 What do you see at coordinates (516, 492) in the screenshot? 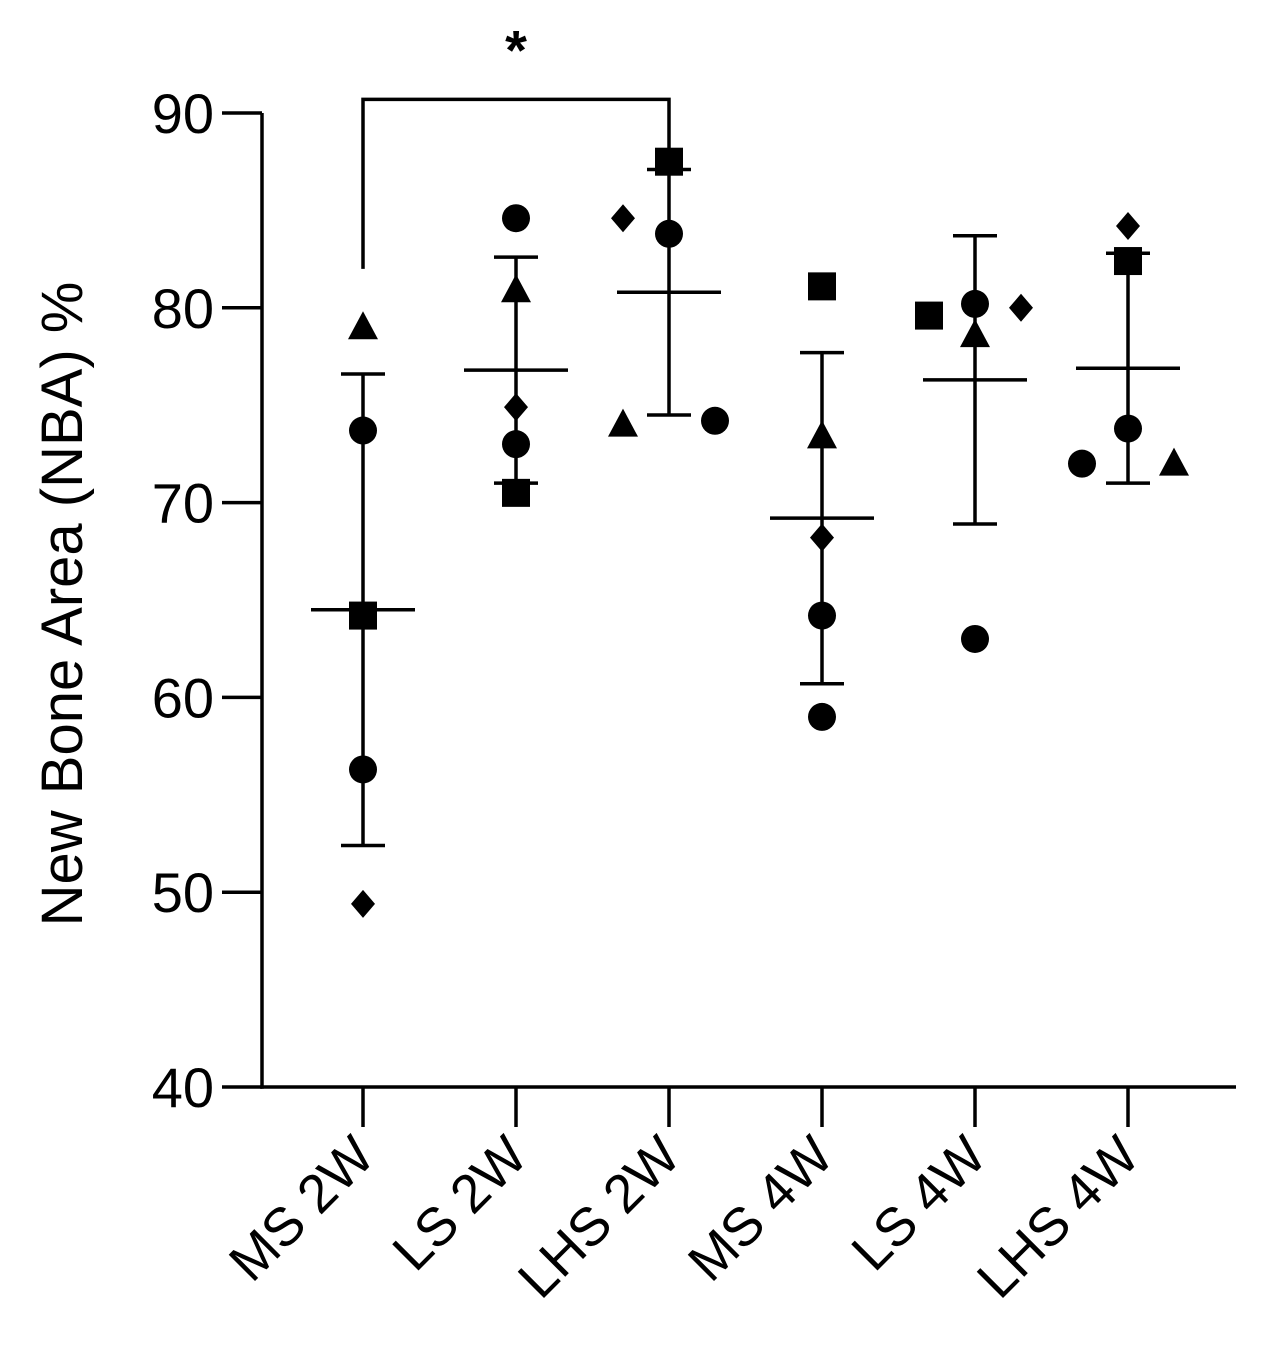
I see `data-point-1-4-square` at bounding box center [516, 492].